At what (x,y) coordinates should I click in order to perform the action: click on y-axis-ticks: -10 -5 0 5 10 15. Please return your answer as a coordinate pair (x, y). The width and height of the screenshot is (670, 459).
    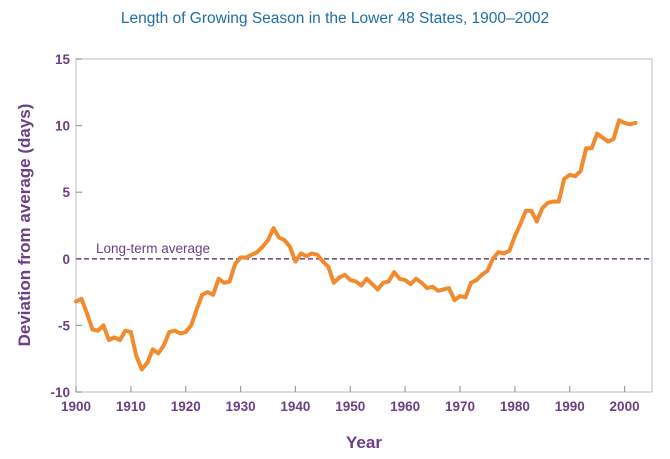
    Looking at the image, I should click on (66, 226).